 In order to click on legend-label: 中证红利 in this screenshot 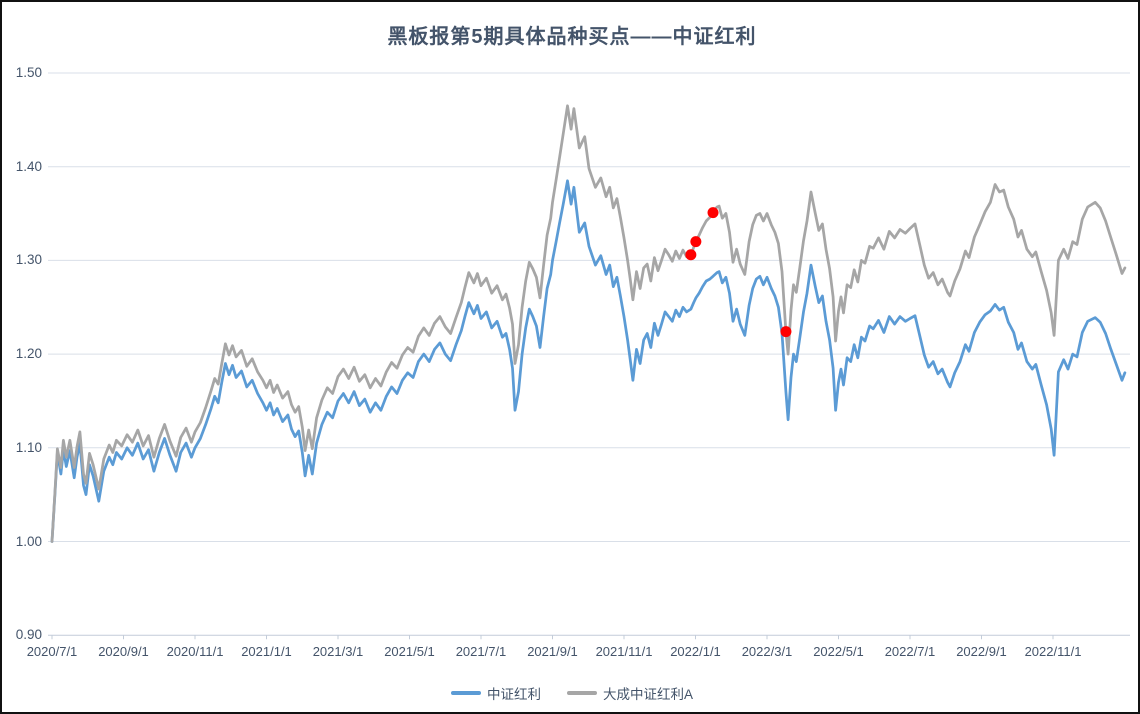, I will do `click(513, 694)`.